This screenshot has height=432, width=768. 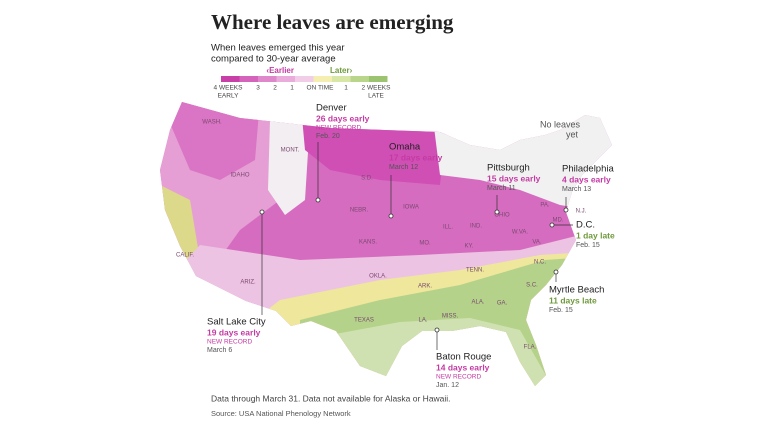 What do you see at coordinates (520, 233) in the screenshot?
I see `state-label: W.VA.` at bounding box center [520, 233].